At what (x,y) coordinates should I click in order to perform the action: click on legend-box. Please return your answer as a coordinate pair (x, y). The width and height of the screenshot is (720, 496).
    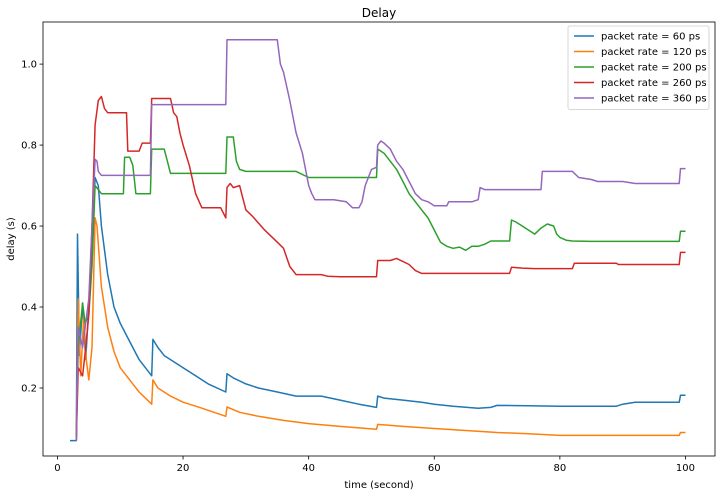
    Looking at the image, I should click on (638, 67).